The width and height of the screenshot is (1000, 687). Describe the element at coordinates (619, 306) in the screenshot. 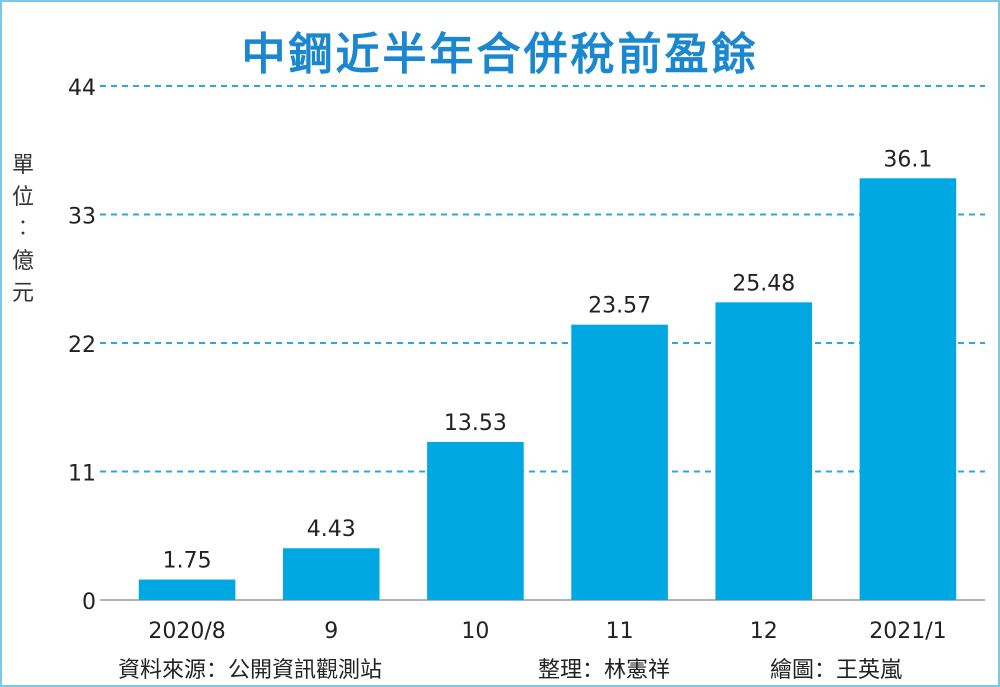

I see `bar-value-label: 23.57` at that location.